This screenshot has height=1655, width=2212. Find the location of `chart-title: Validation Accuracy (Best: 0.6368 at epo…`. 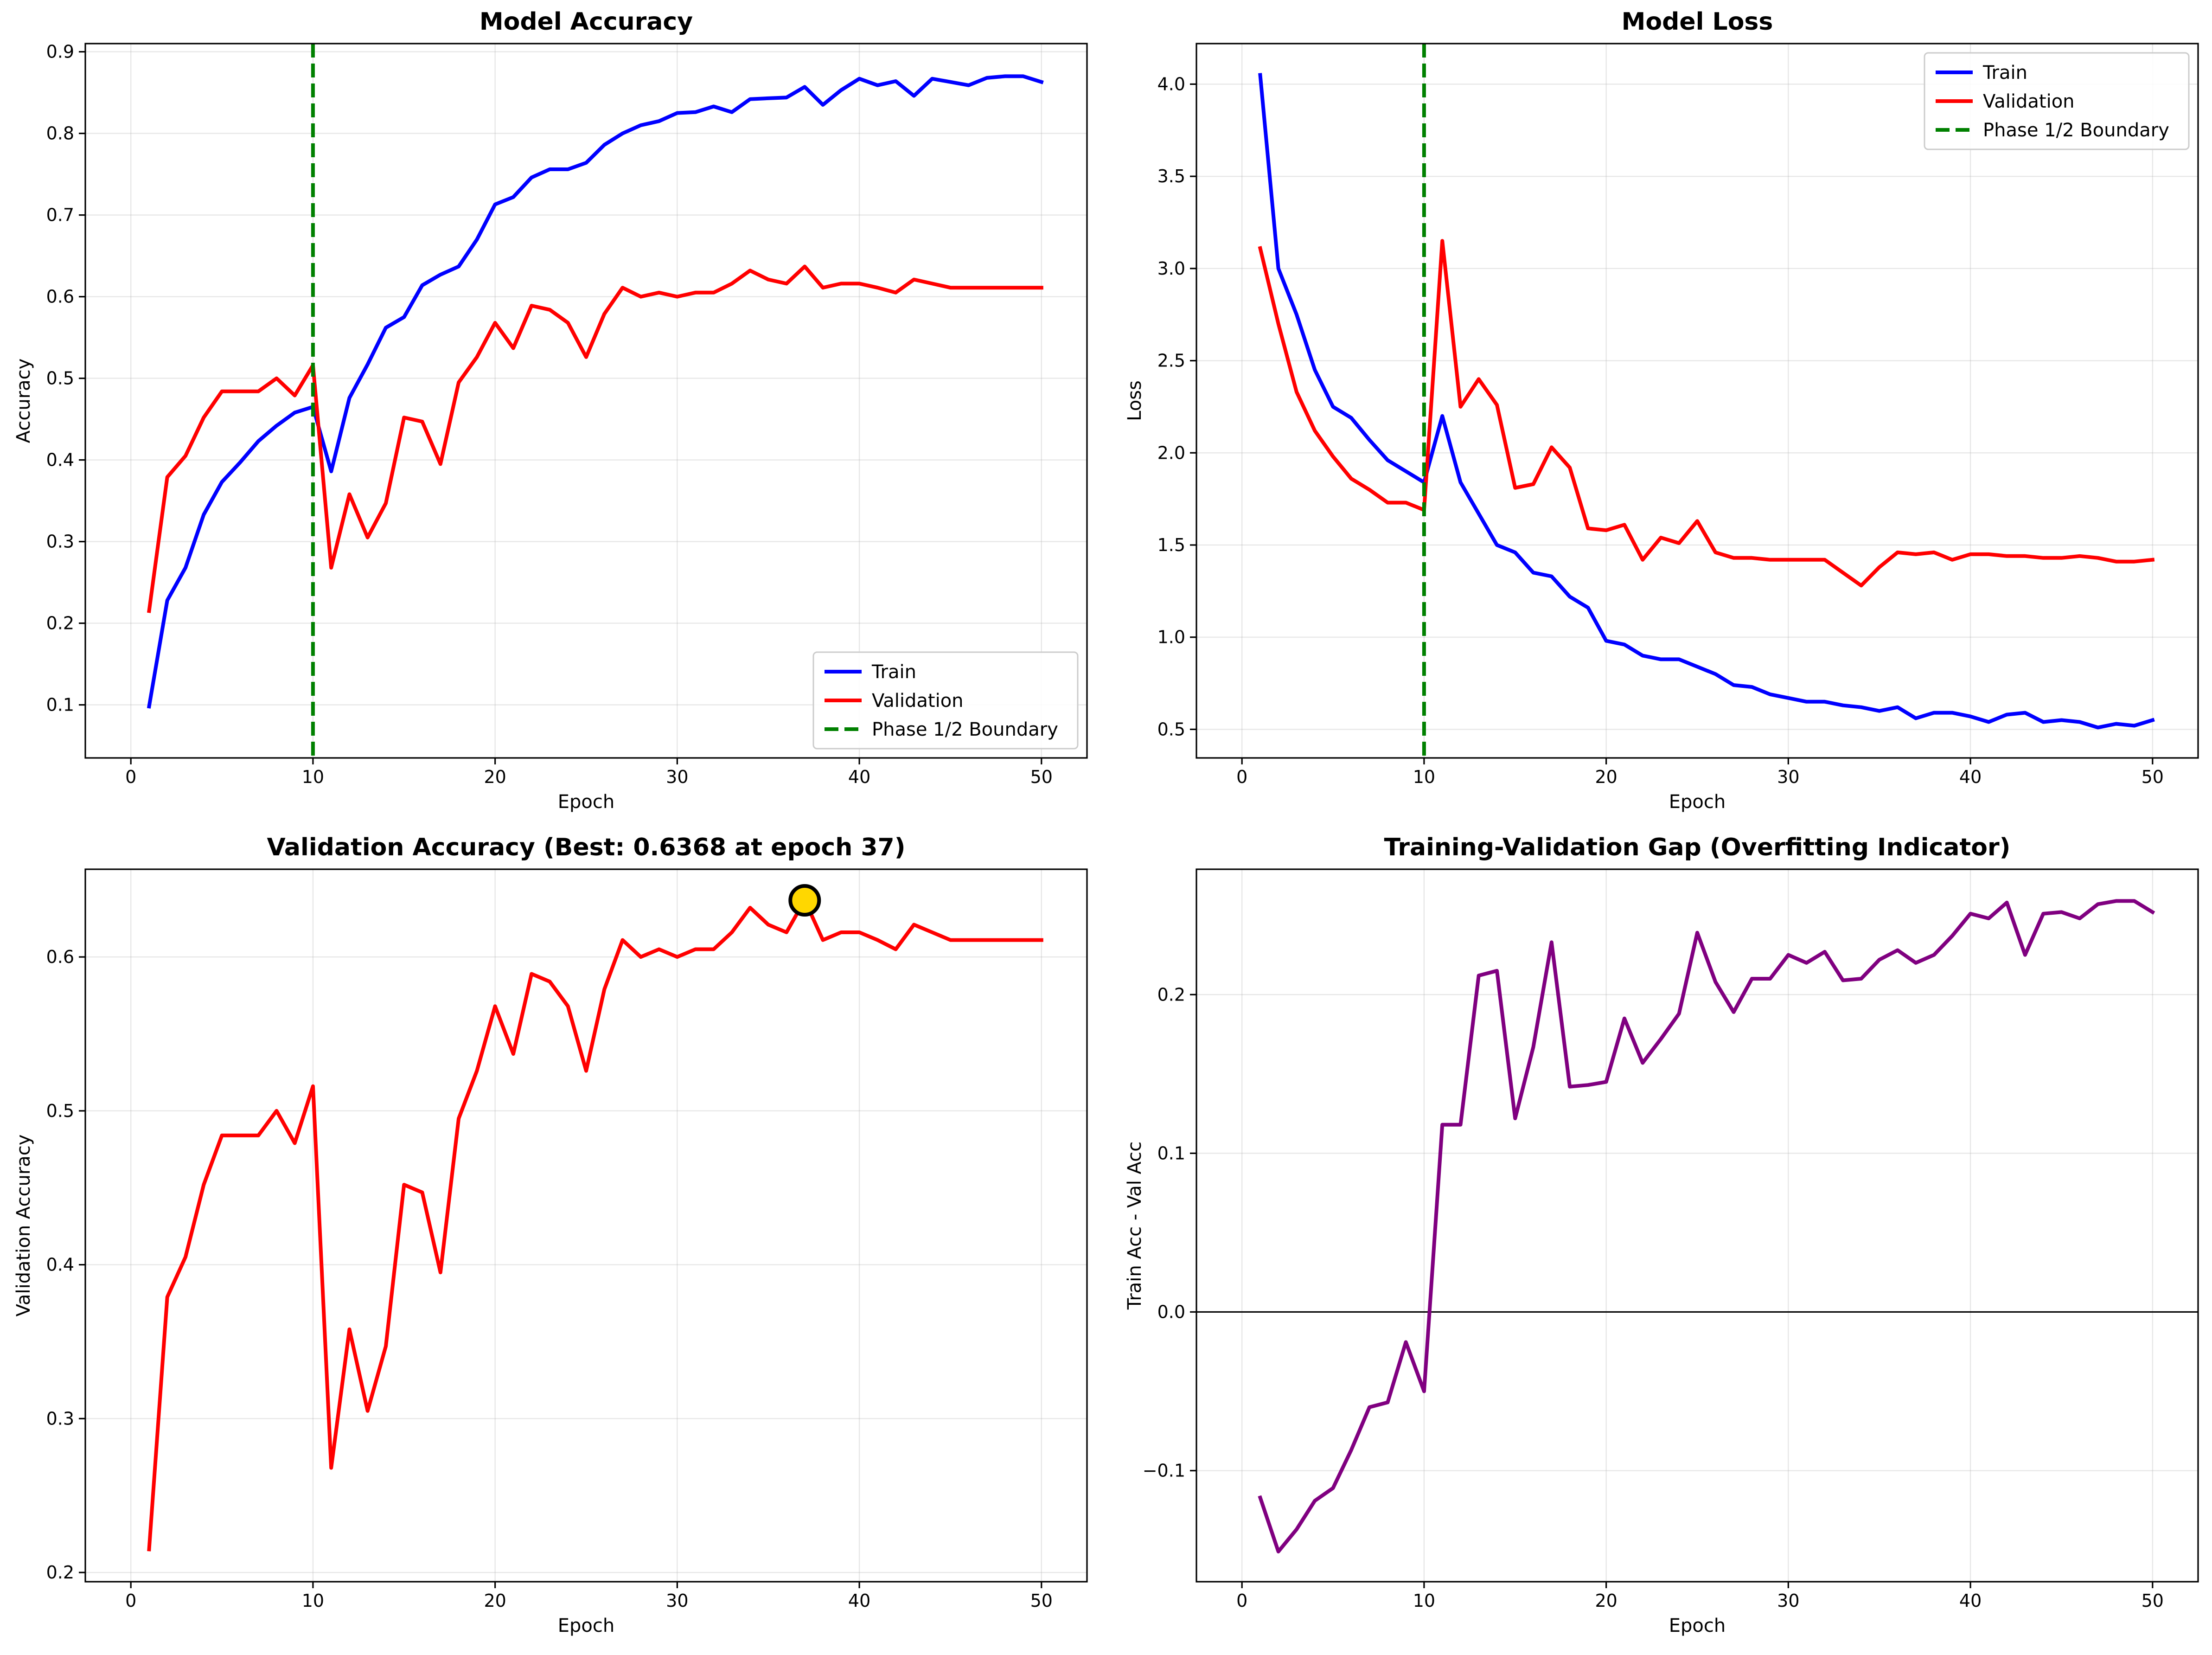

chart-title: Validation Accuracy (Best: 0.6368 at epo… is located at coordinates (586, 847).